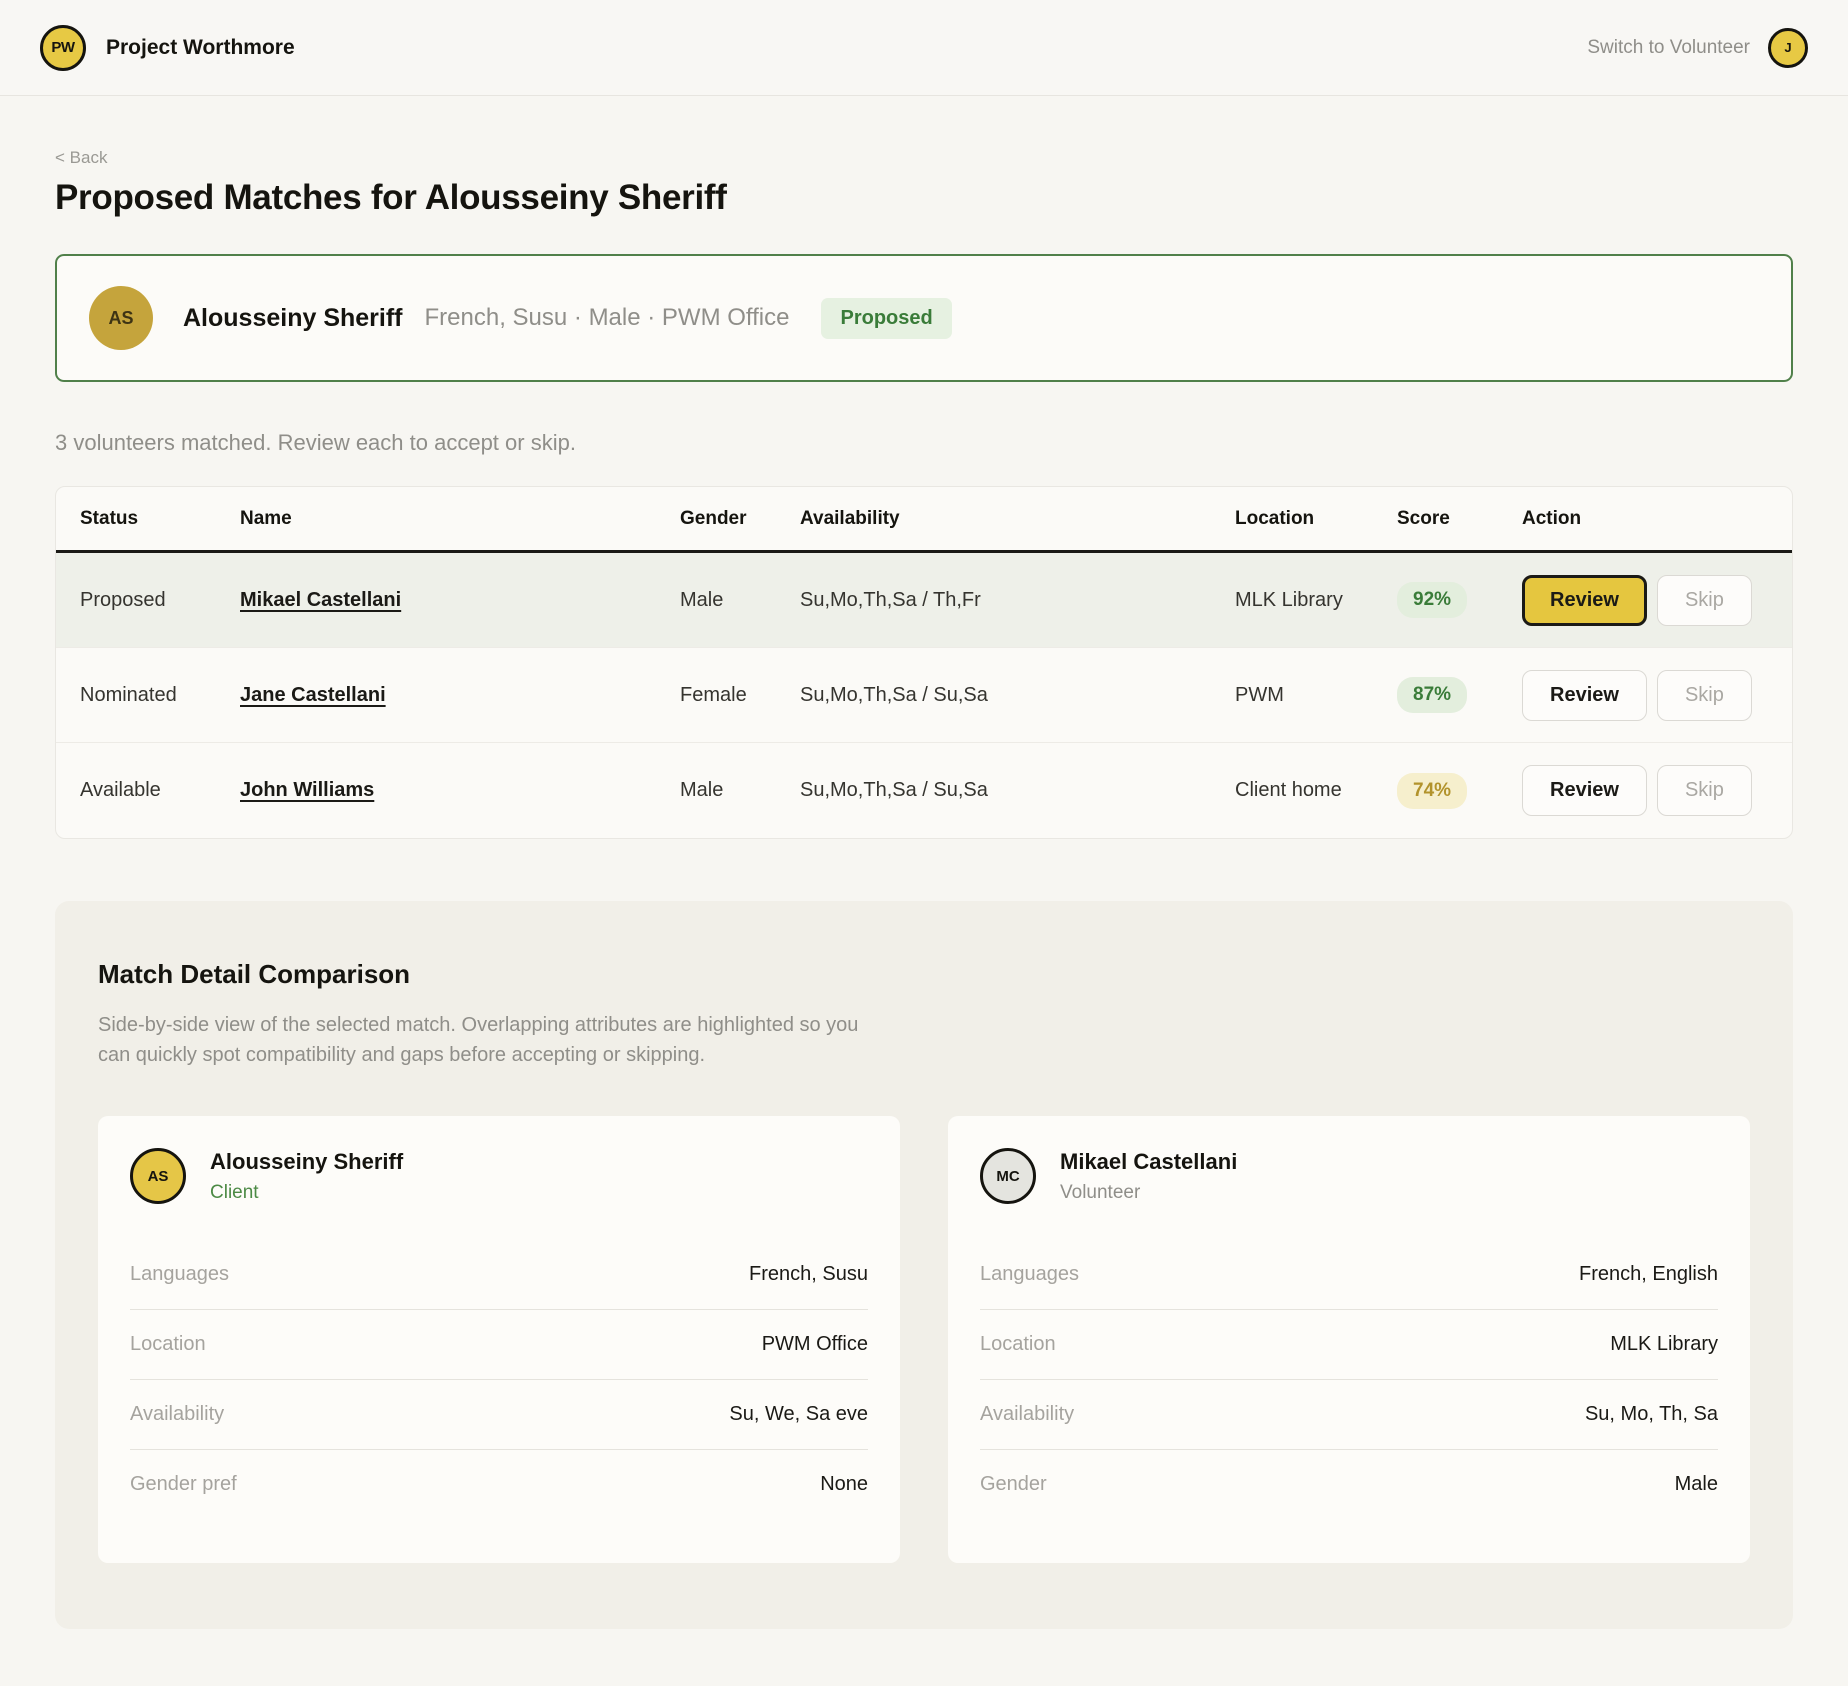 The width and height of the screenshot is (1848, 1686). What do you see at coordinates (307, 1161) in the screenshot?
I see `card-person-name: Alousseiny Sheriff` at bounding box center [307, 1161].